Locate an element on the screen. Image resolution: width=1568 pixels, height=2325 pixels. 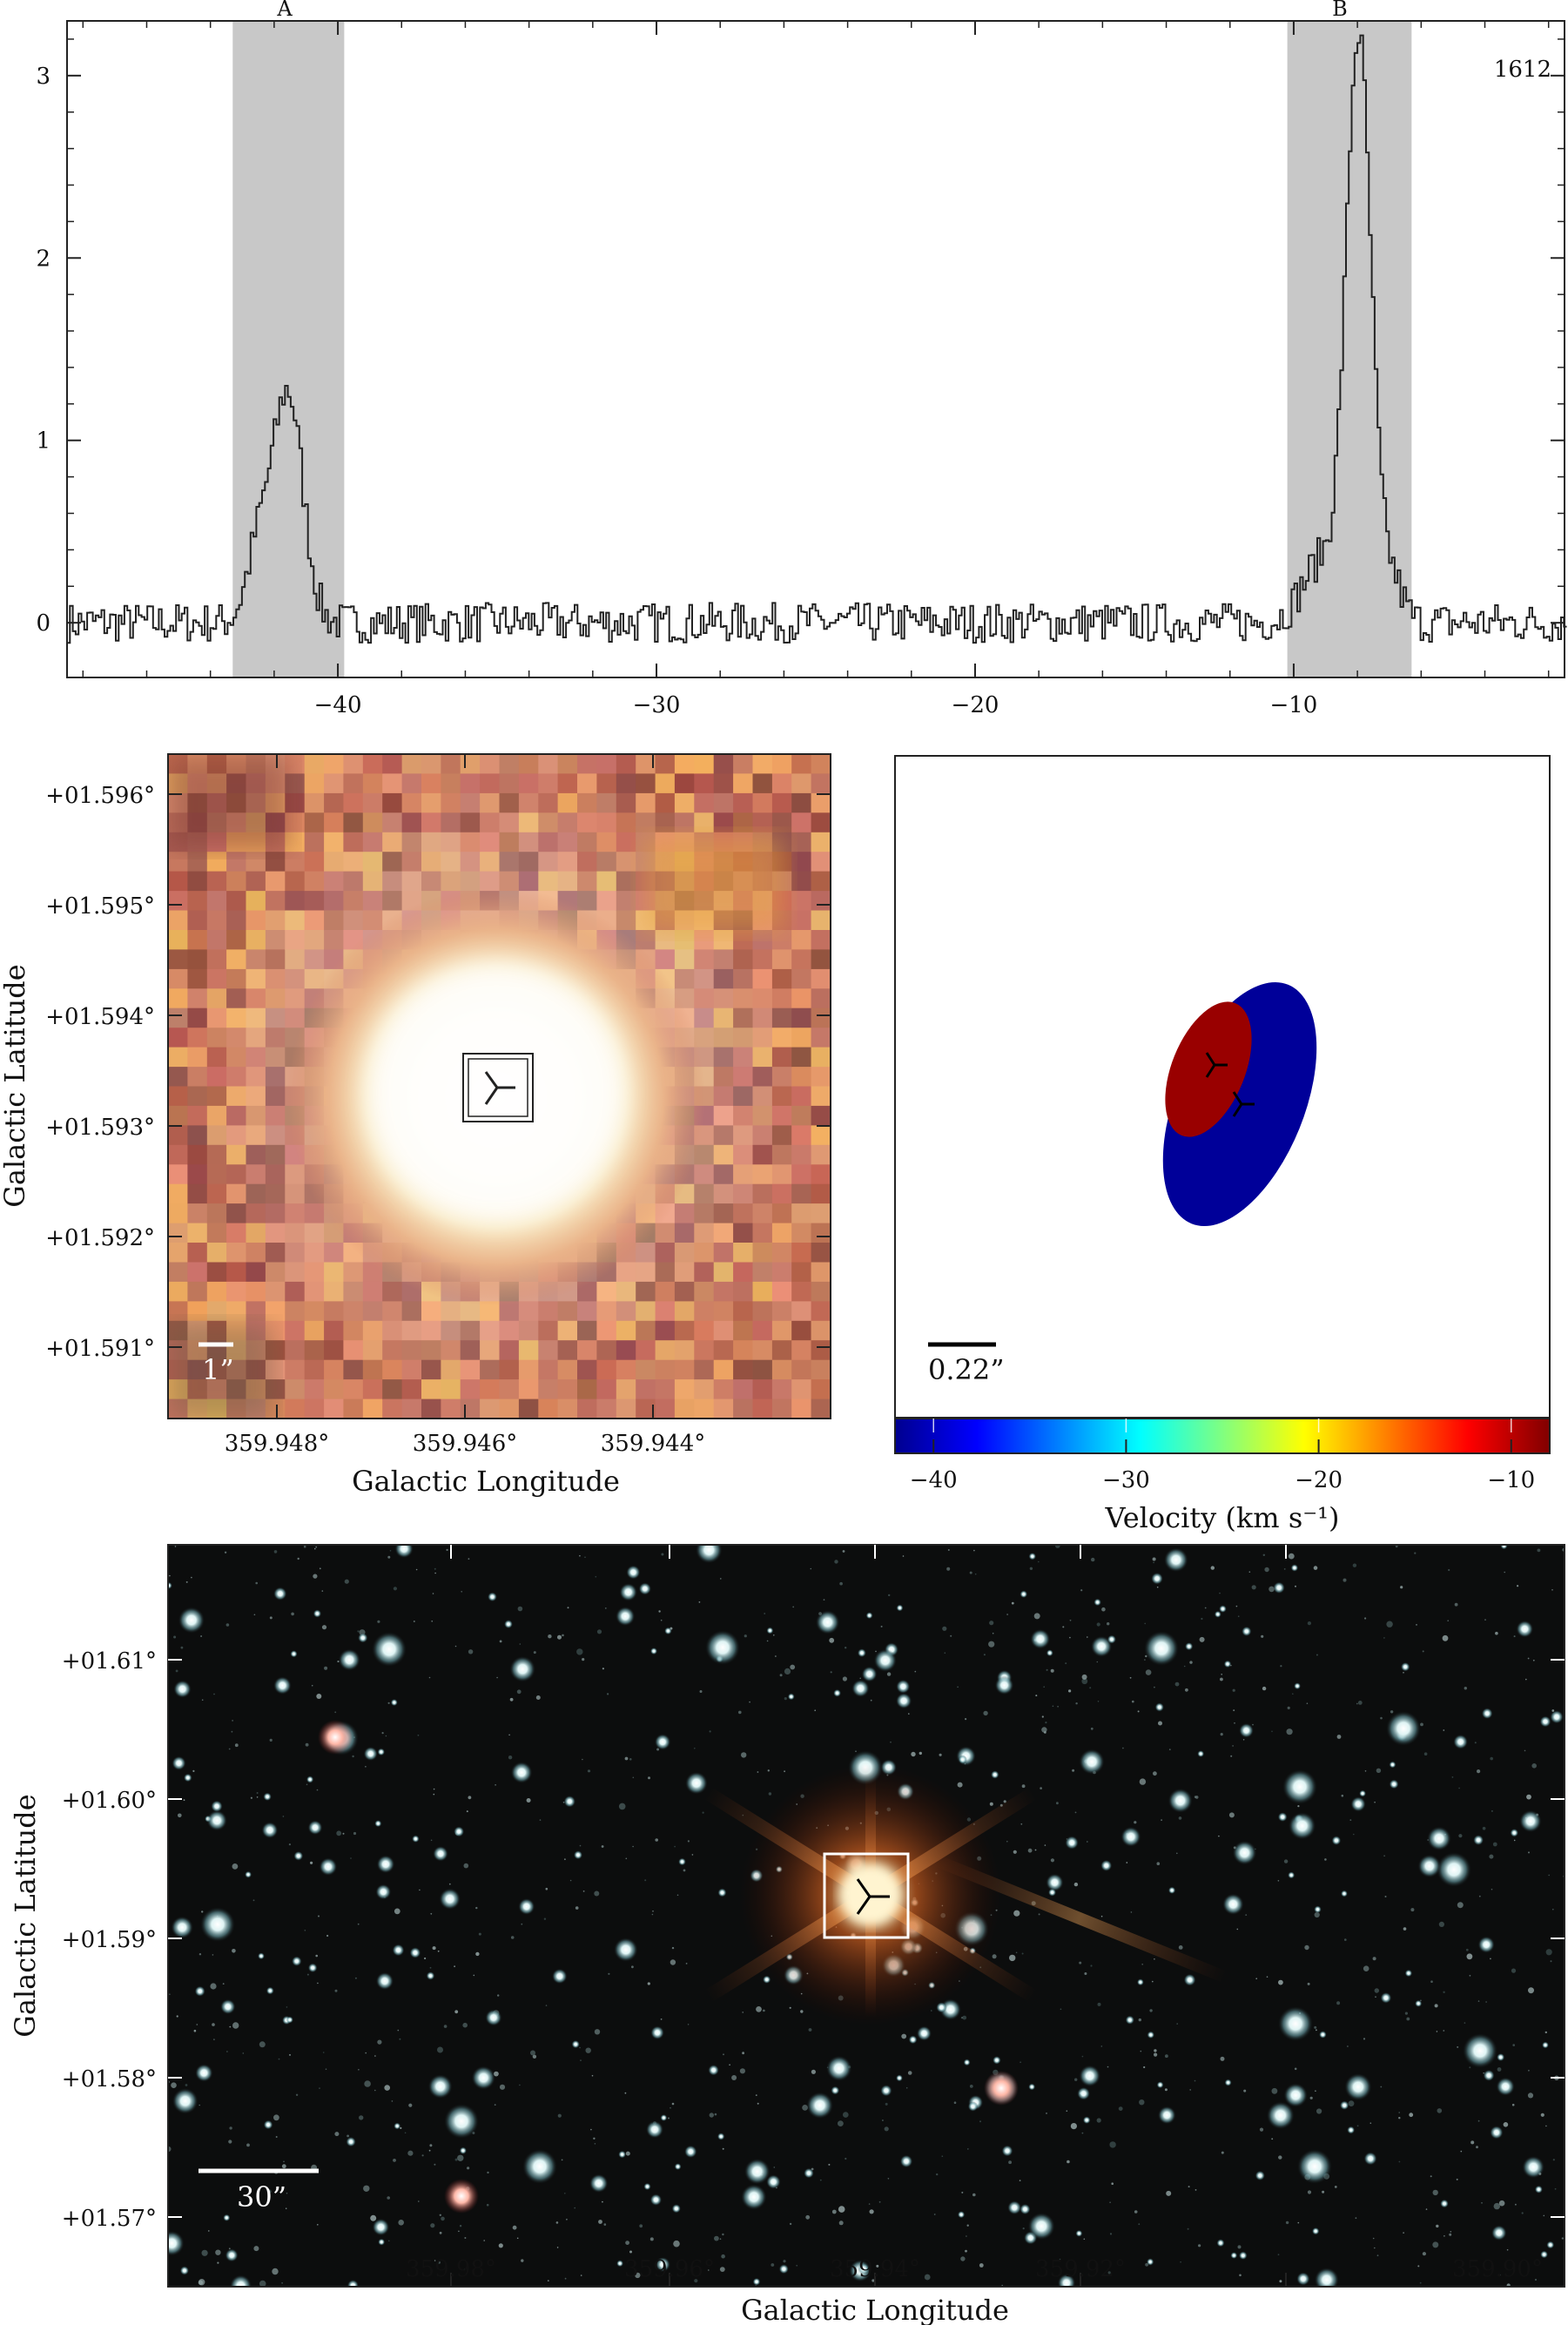
closeup-y-tick-label: +01.592° is located at coordinates (100, 1238).